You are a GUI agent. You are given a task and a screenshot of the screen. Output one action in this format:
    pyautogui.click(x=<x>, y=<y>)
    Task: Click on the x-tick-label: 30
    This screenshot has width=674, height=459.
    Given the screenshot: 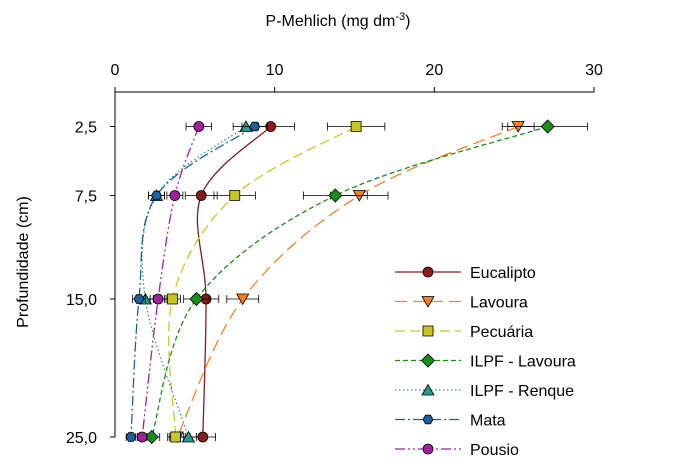 What is the action you would take?
    pyautogui.click(x=594, y=70)
    